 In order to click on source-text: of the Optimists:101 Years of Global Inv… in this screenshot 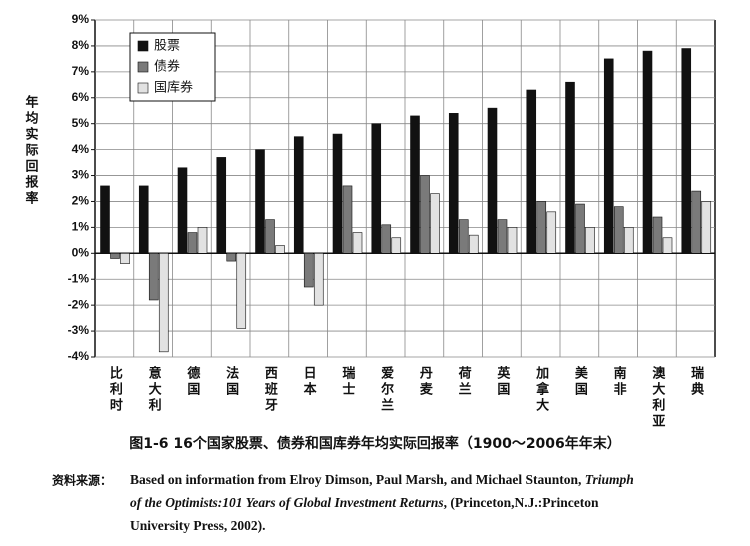, I will do `click(287, 502)`.